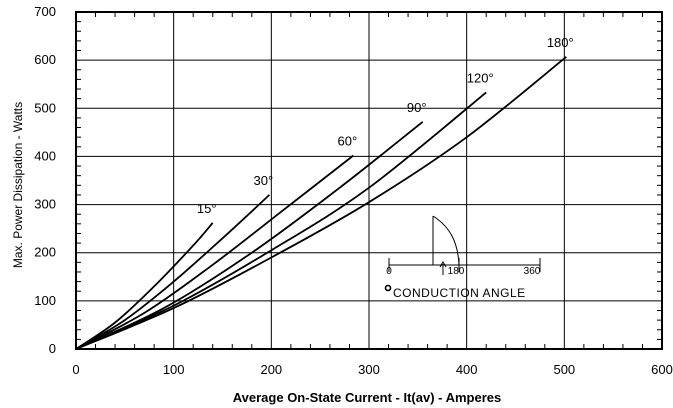 This screenshot has height=408, width=673. Describe the element at coordinates (467, 369) in the screenshot. I see `x-tick-label: 400` at that location.